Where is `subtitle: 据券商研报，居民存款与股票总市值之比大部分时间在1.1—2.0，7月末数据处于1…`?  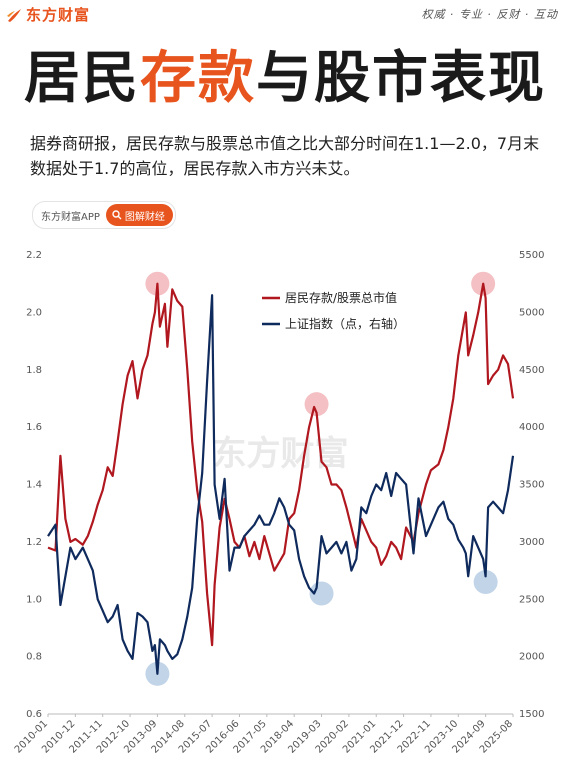
subtitle: 据券商研报，居民存款与股票总市值之比大部分时间在1.1—2.0，7月末数据处于1… is located at coordinates (285, 156).